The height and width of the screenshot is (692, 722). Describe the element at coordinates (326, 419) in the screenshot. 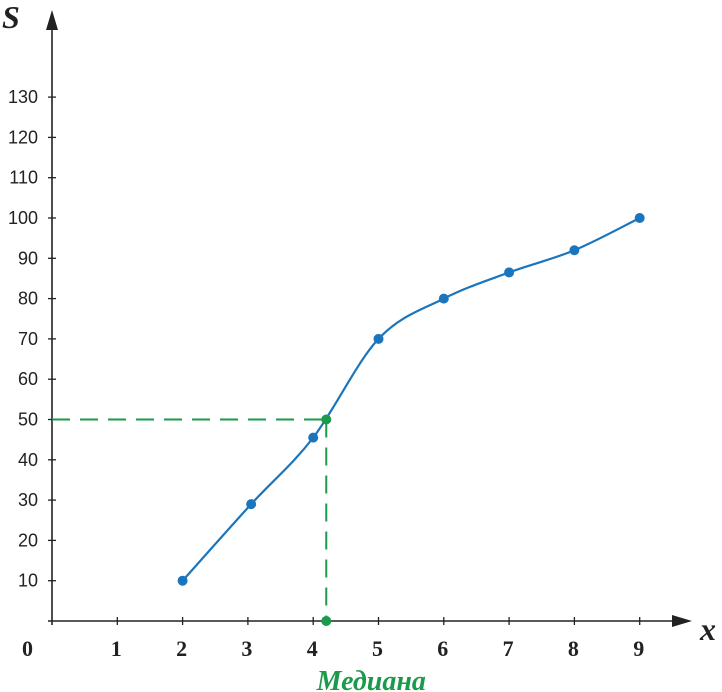

I see `median-point` at that location.